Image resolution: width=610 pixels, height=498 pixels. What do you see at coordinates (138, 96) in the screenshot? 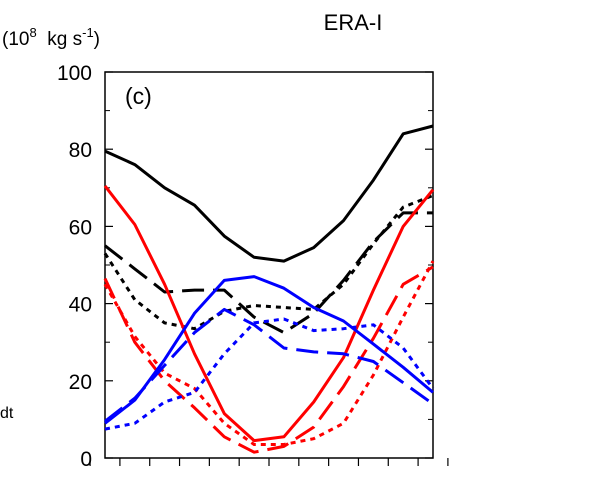
I see `panel-label: (c)` at bounding box center [138, 96].